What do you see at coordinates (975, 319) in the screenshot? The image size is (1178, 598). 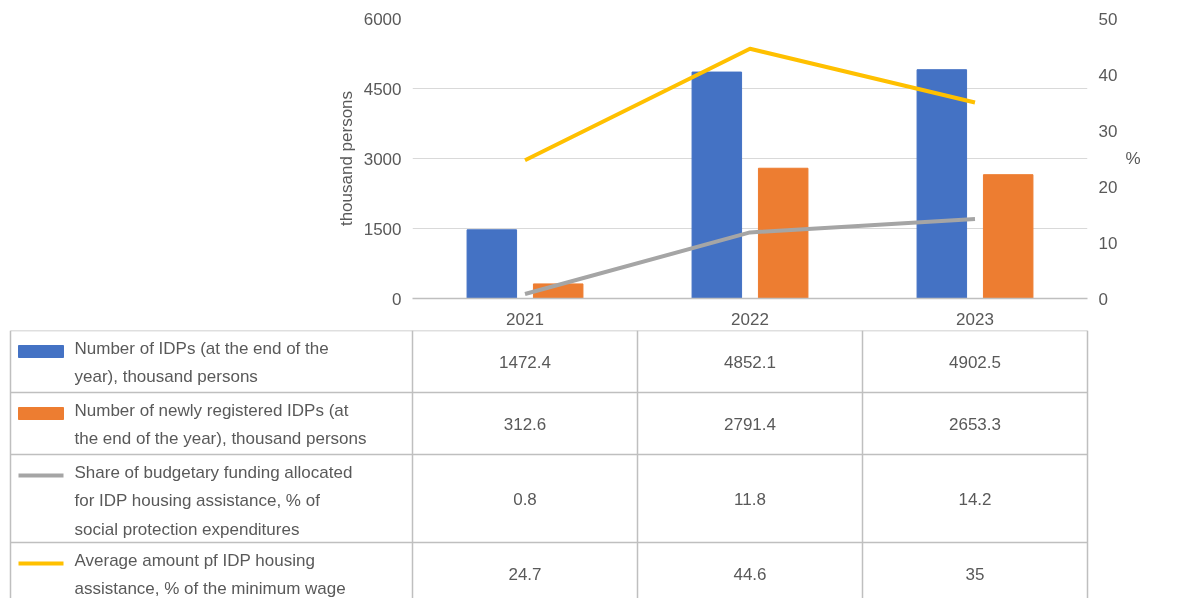 I see `x-tick-label: 2023` at bounding box center [975, 319].